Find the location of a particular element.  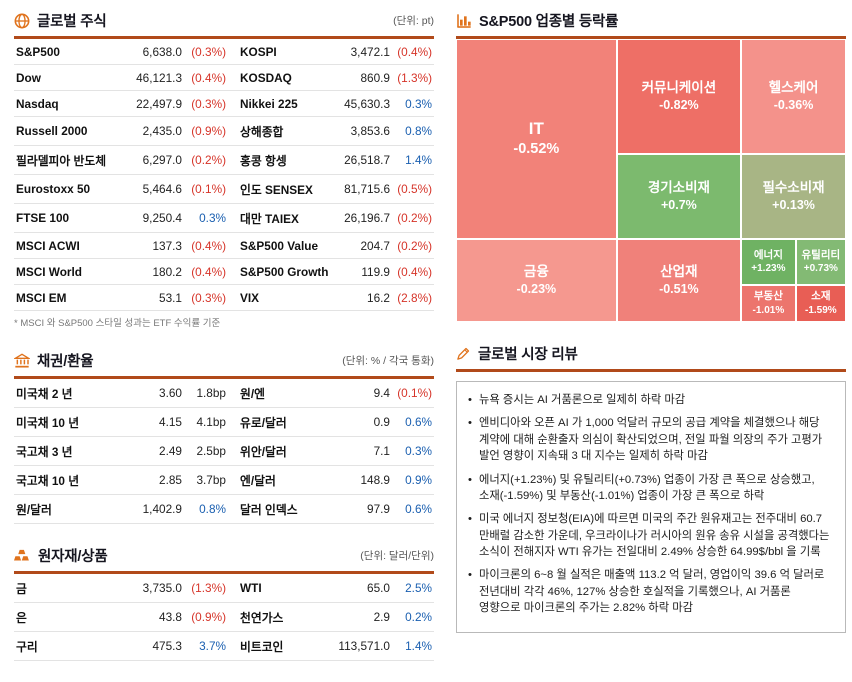

footnote: * MSCI 와 S&P500 스타일 성과는 ETF 수익률 기준 is located at coordinates (117, 323).